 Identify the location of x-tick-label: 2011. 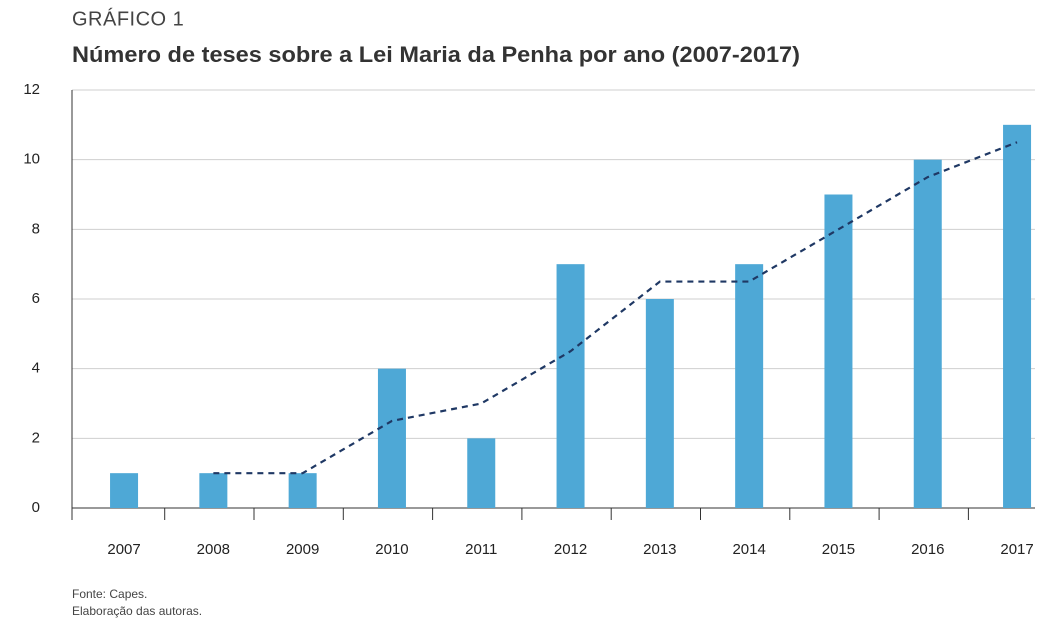
(481, 549).